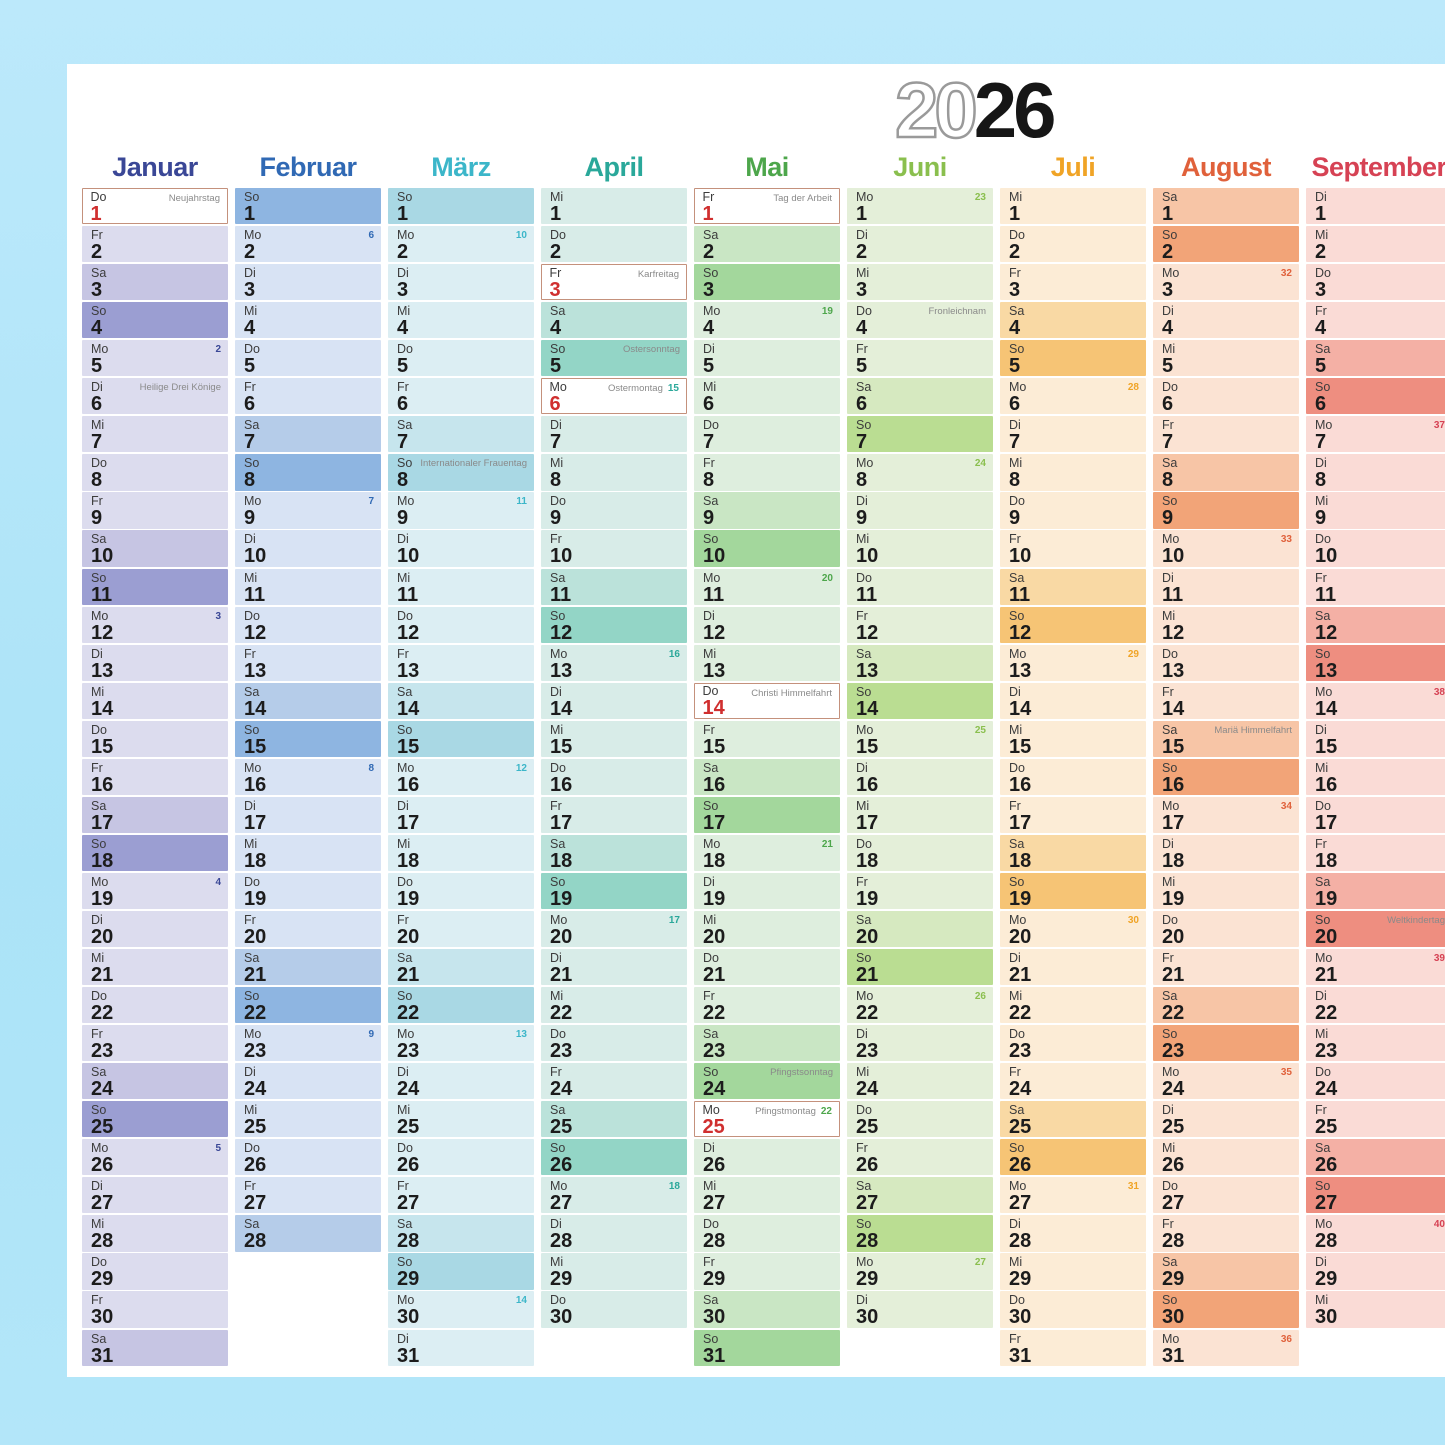  What do you see at coordinates (920, 396) in the screenshot?
I see `day-cell: Sa 6` at bounding box center [920, 396].